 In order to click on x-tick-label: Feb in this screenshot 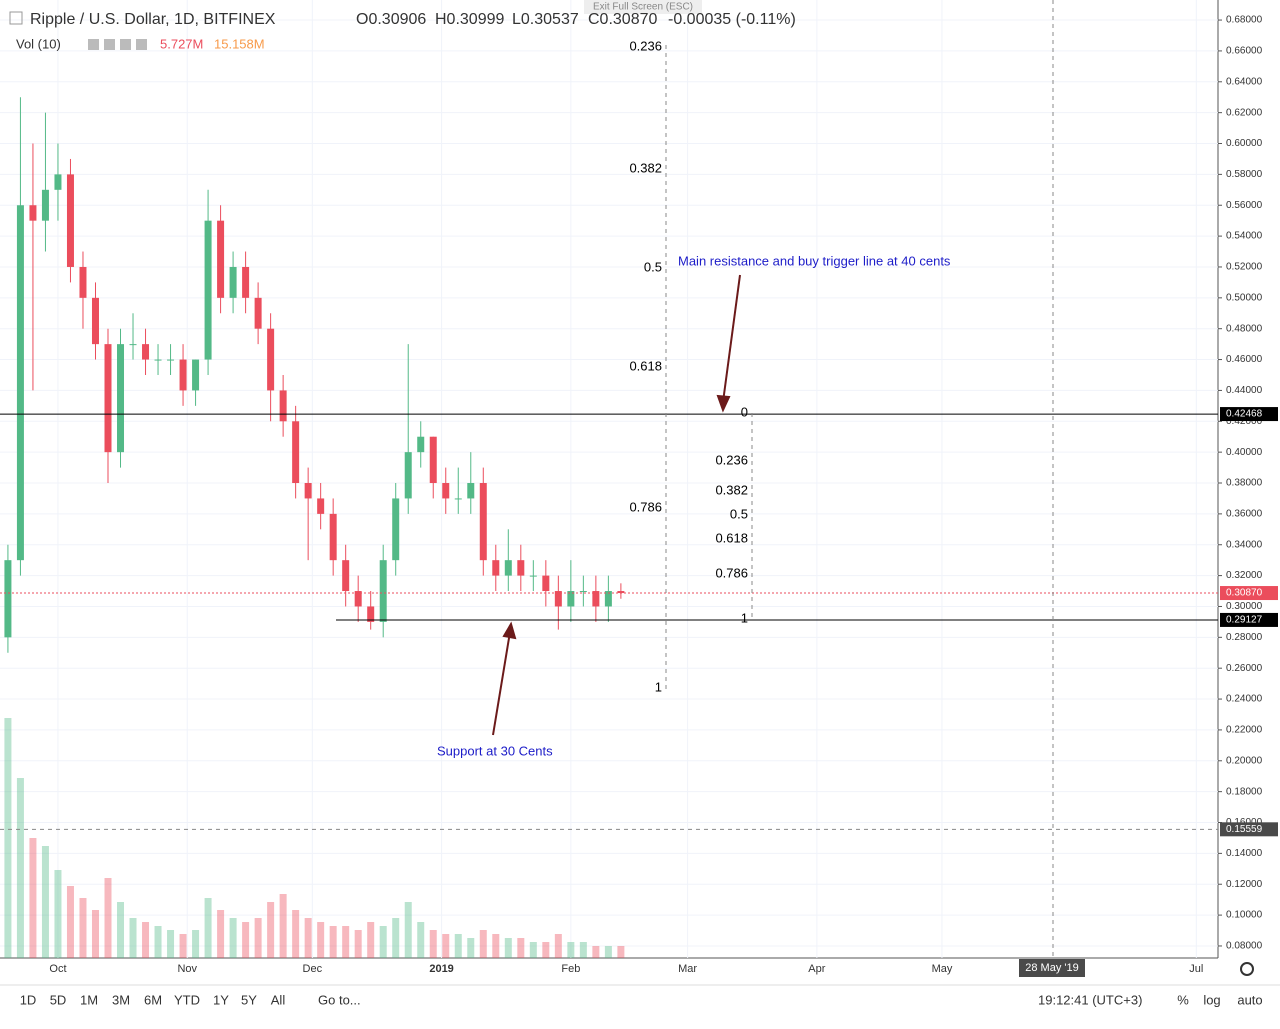, I will do `click(570, 969)`.